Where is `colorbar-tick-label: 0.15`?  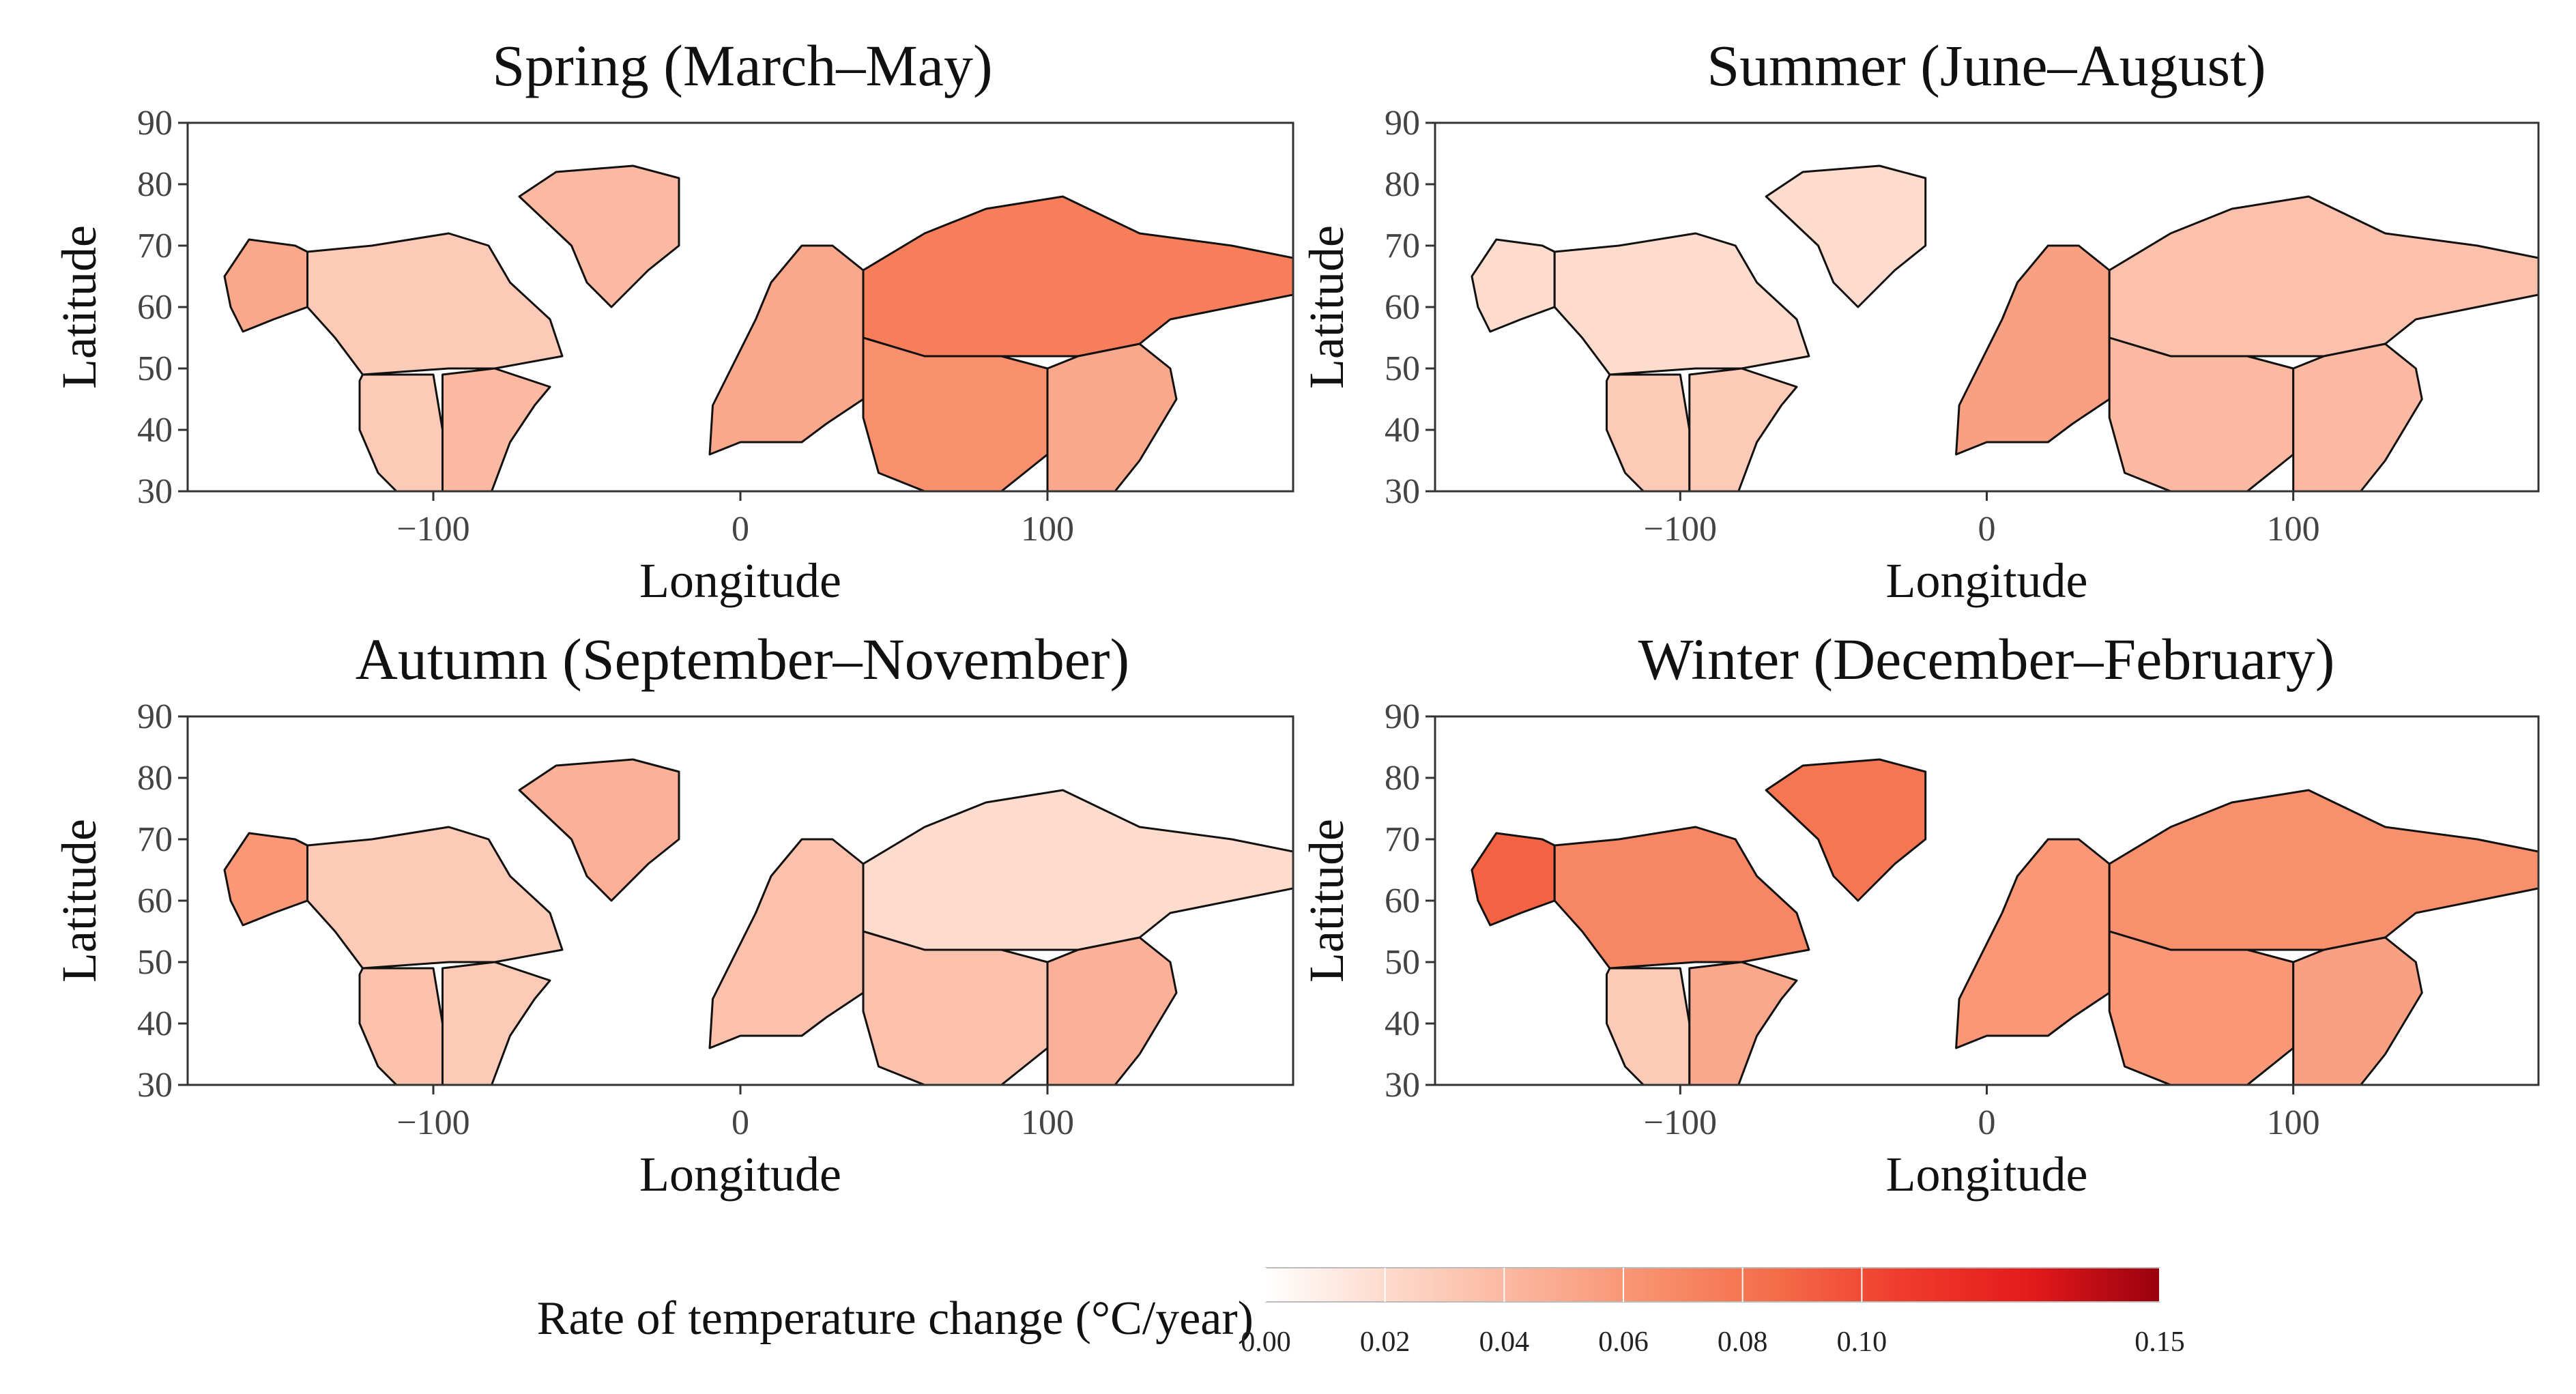
colorbar-tick-label: 0.15 is located at coordinates (2159, 1342).